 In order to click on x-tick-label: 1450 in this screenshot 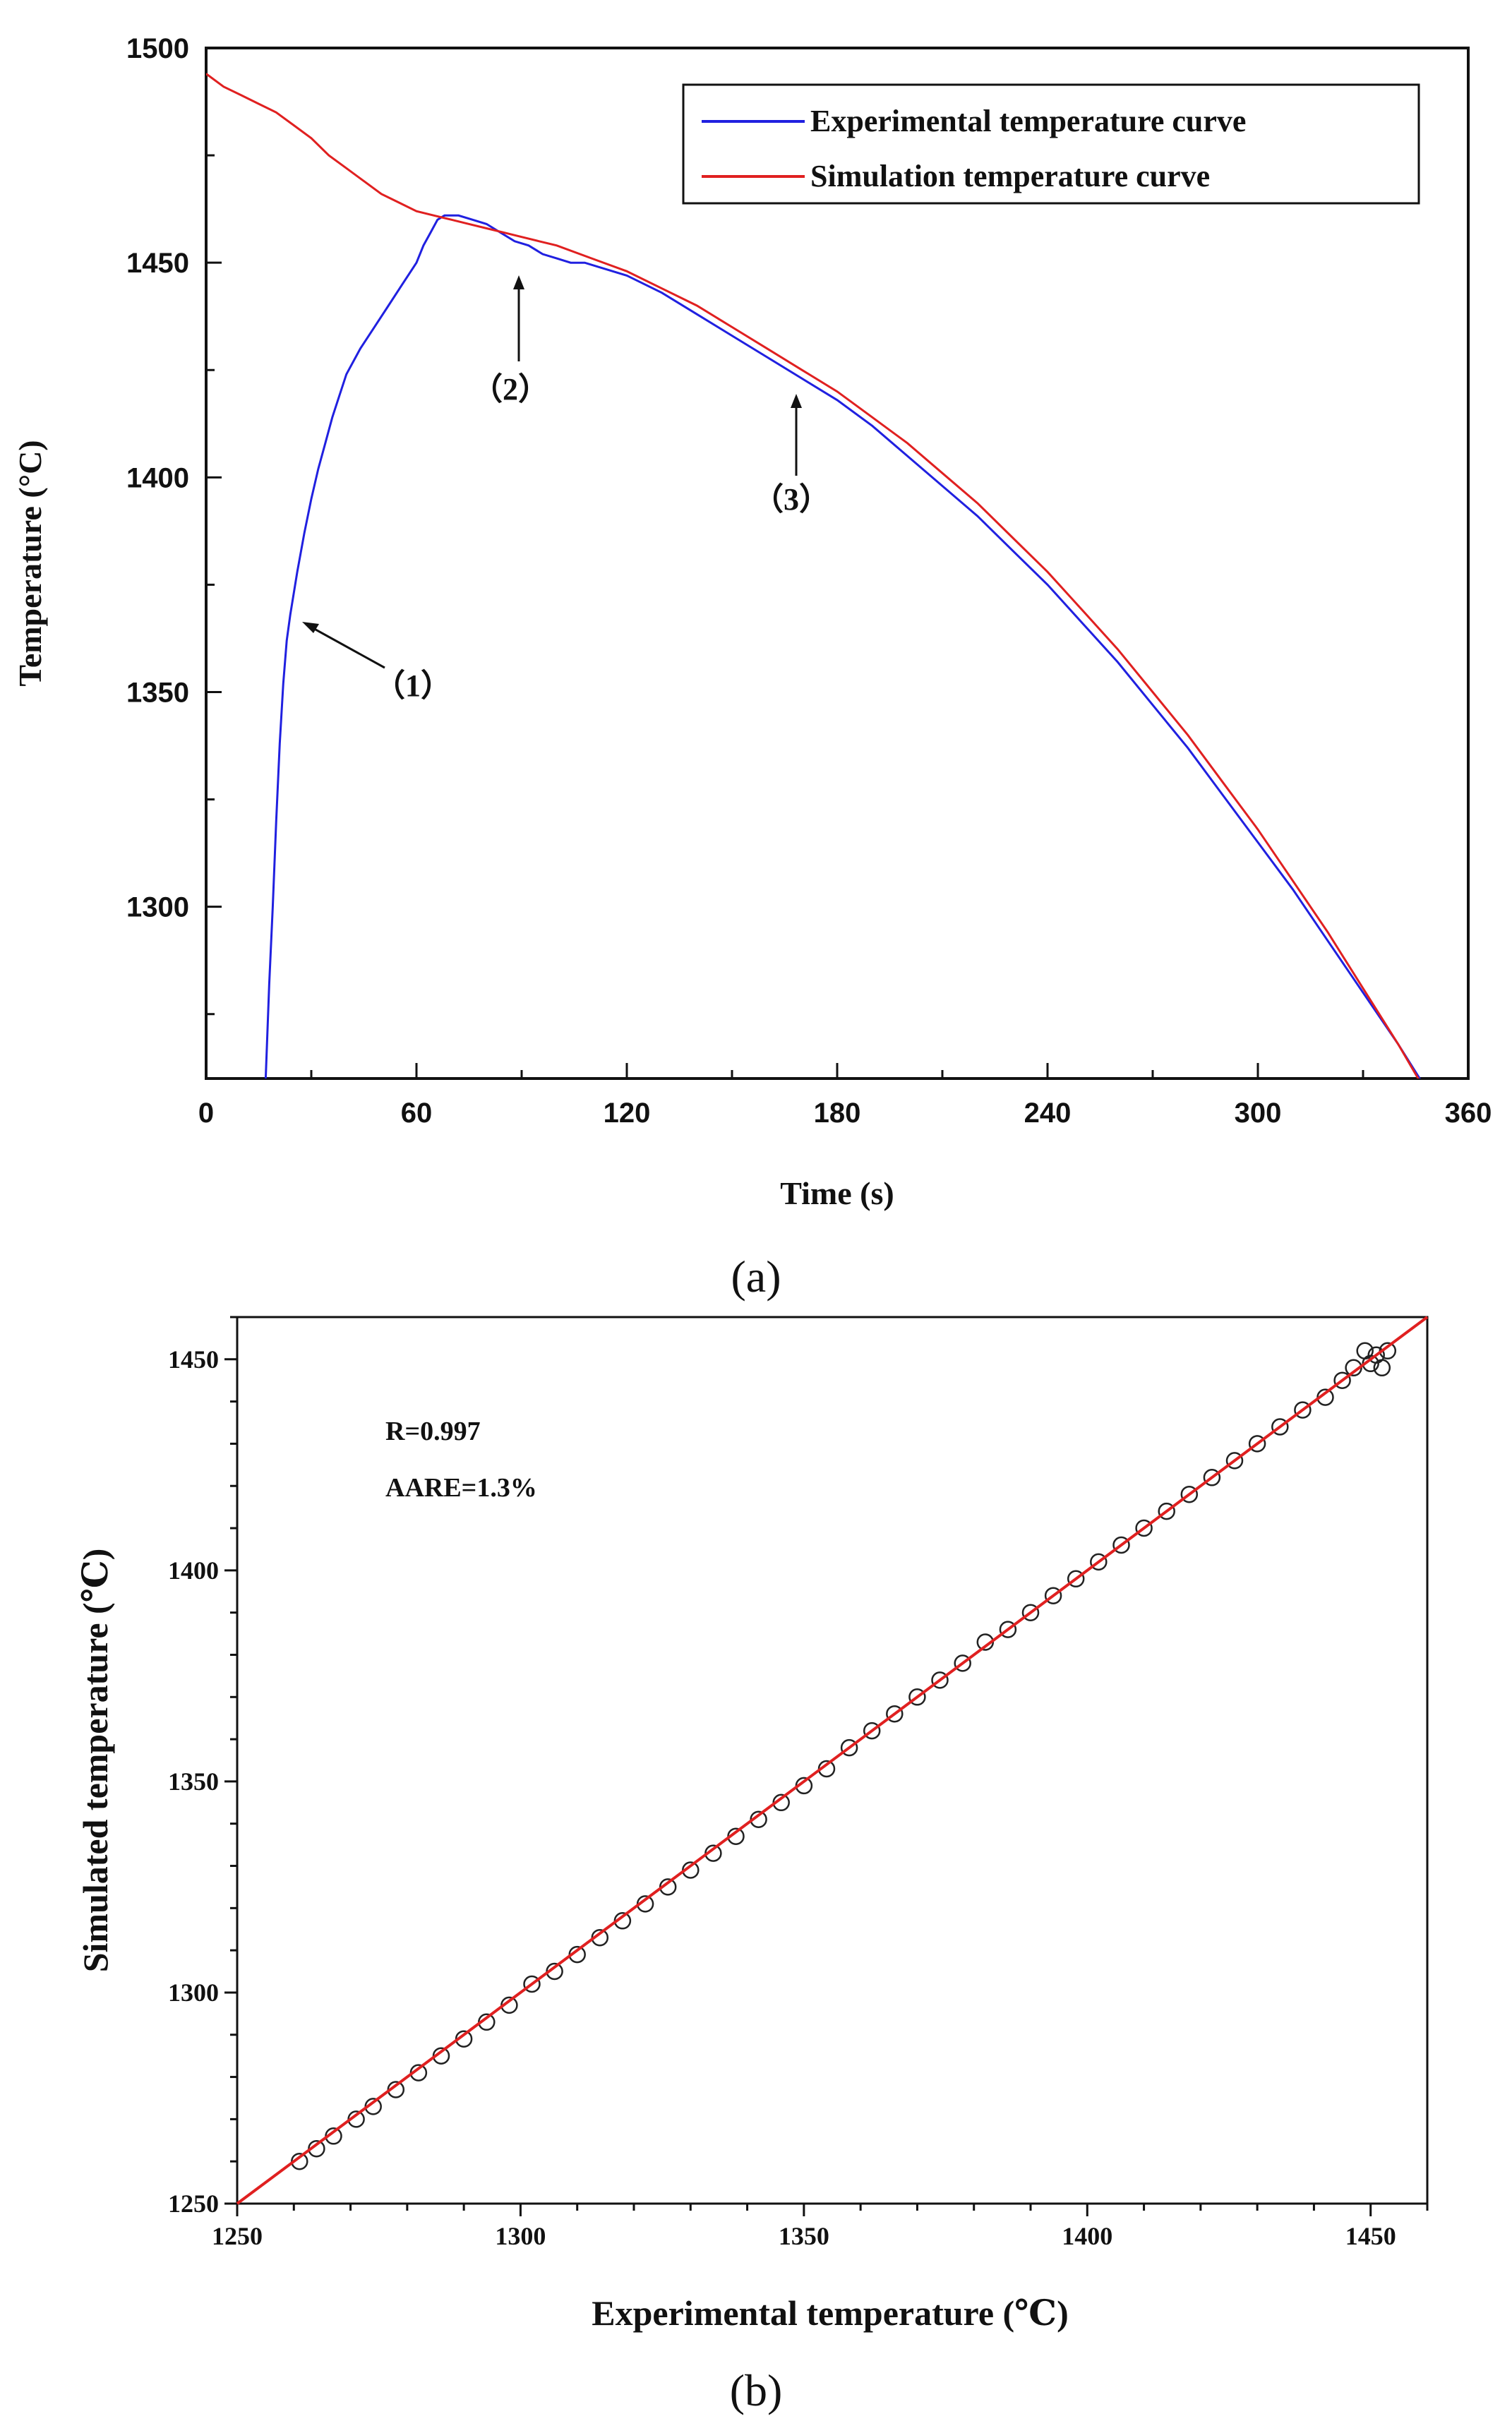, I will do `click(1371, 2236)`.